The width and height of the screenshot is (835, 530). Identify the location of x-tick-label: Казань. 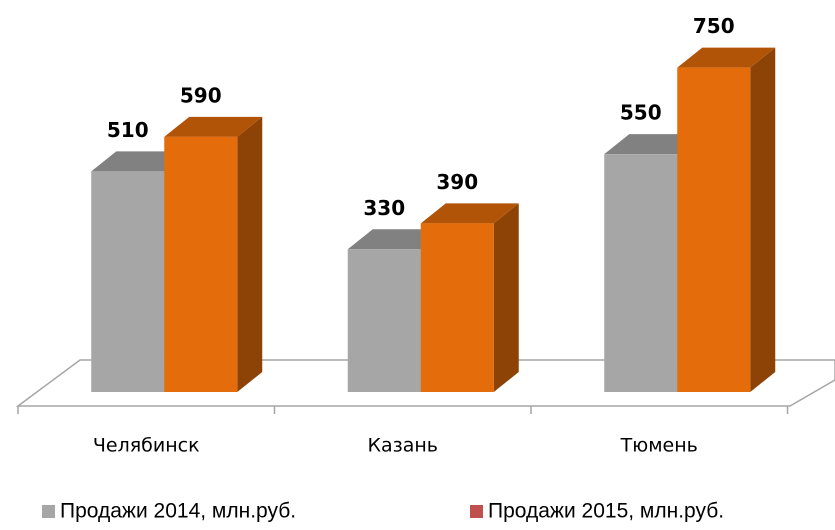
(403, 446).